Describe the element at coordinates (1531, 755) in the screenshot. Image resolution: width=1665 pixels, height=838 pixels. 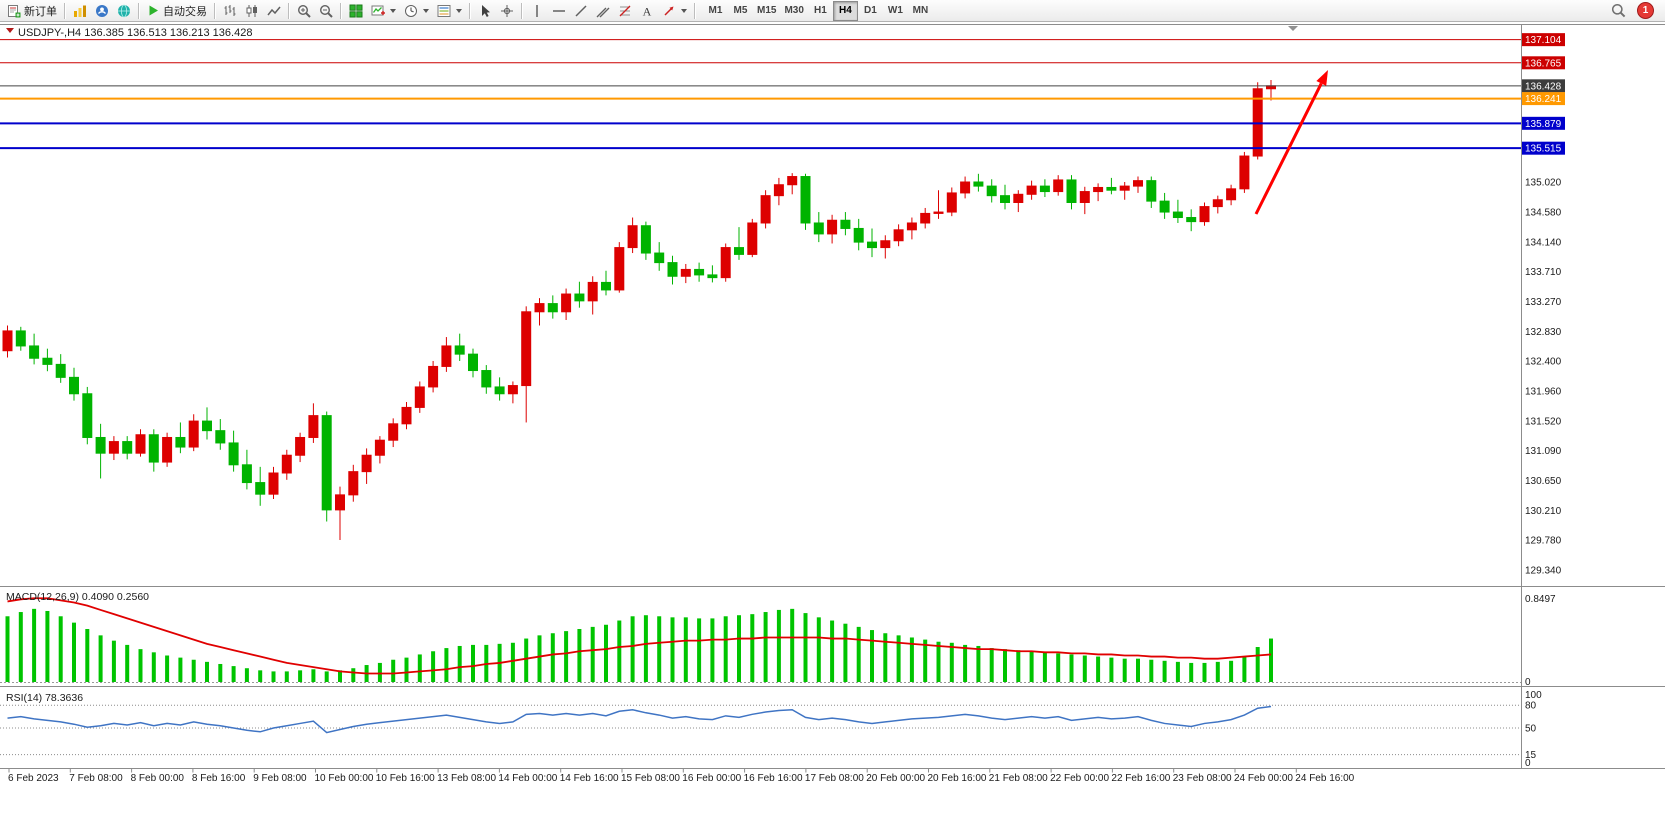
I see `rsi-scale-label: 15` at that location.